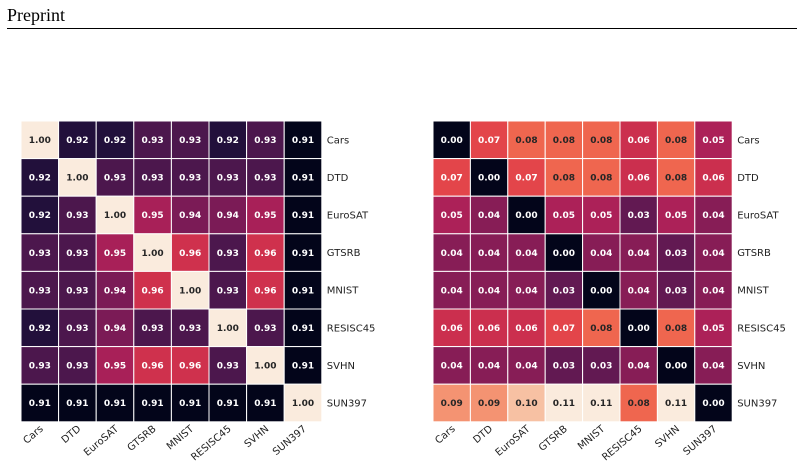  Describe the element at coordinates (142, 439) in the screenshot. I see `col-tick-label: GTSRB` at that location.